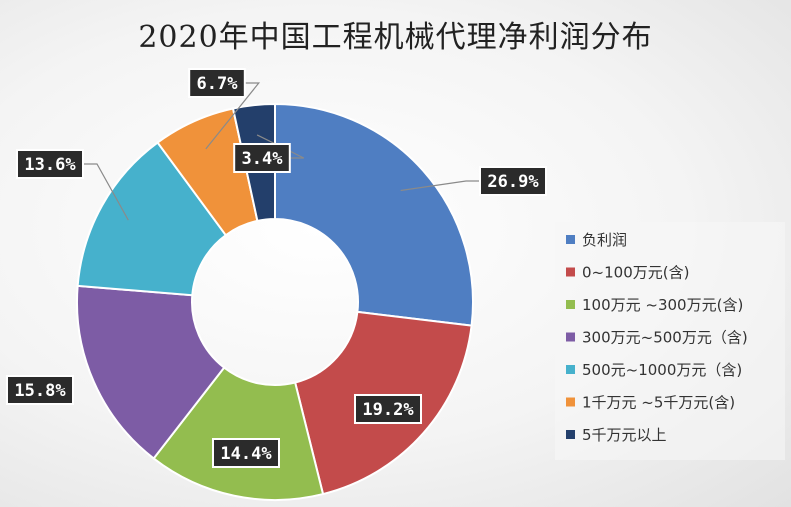 The width and height of the screenshot is (791, 507). What do you see at coordinates (662, 370) in the screenshot?
I see `legend-label: 500元~1000万元（含)` at bounding box center [662, 370].